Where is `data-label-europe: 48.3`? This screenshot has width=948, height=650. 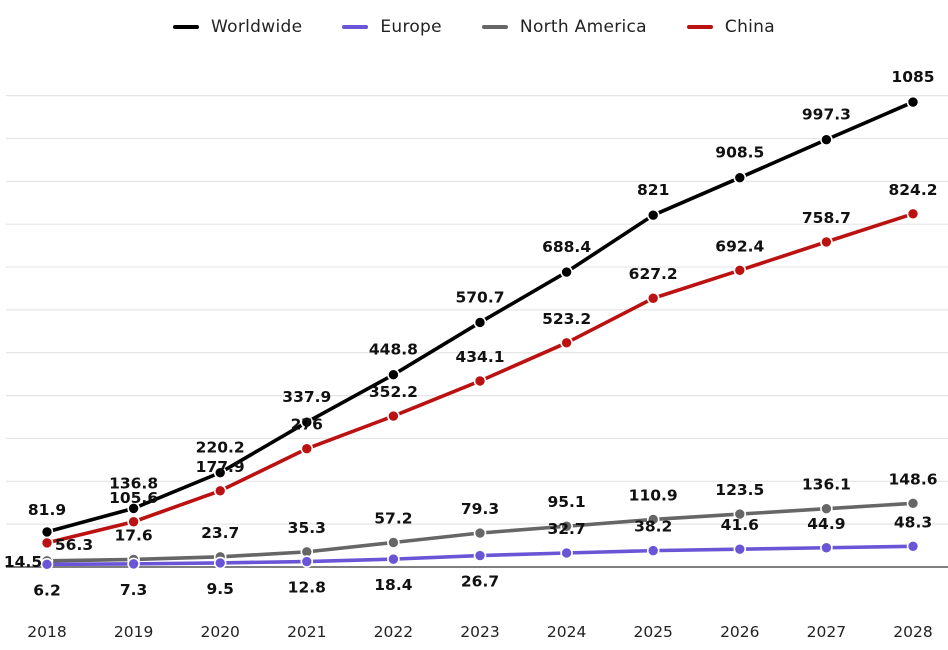 data-label-europe: 48.3 is located at coordinates (913, 522).